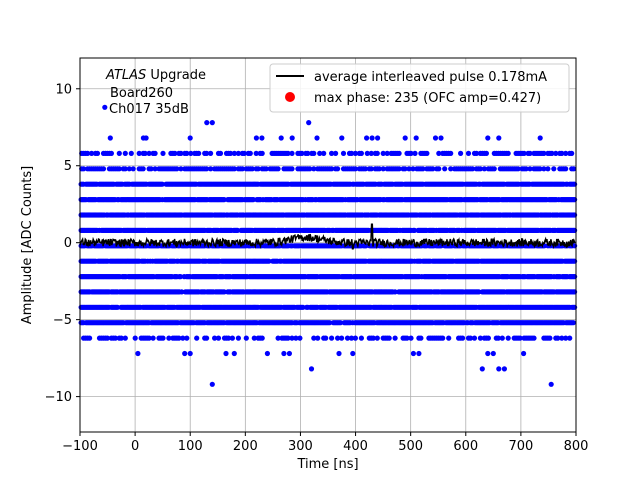  Describe the element at coordinates (125, 75) in the screenshot. I see `atlas-label: ATLAS` at that location.